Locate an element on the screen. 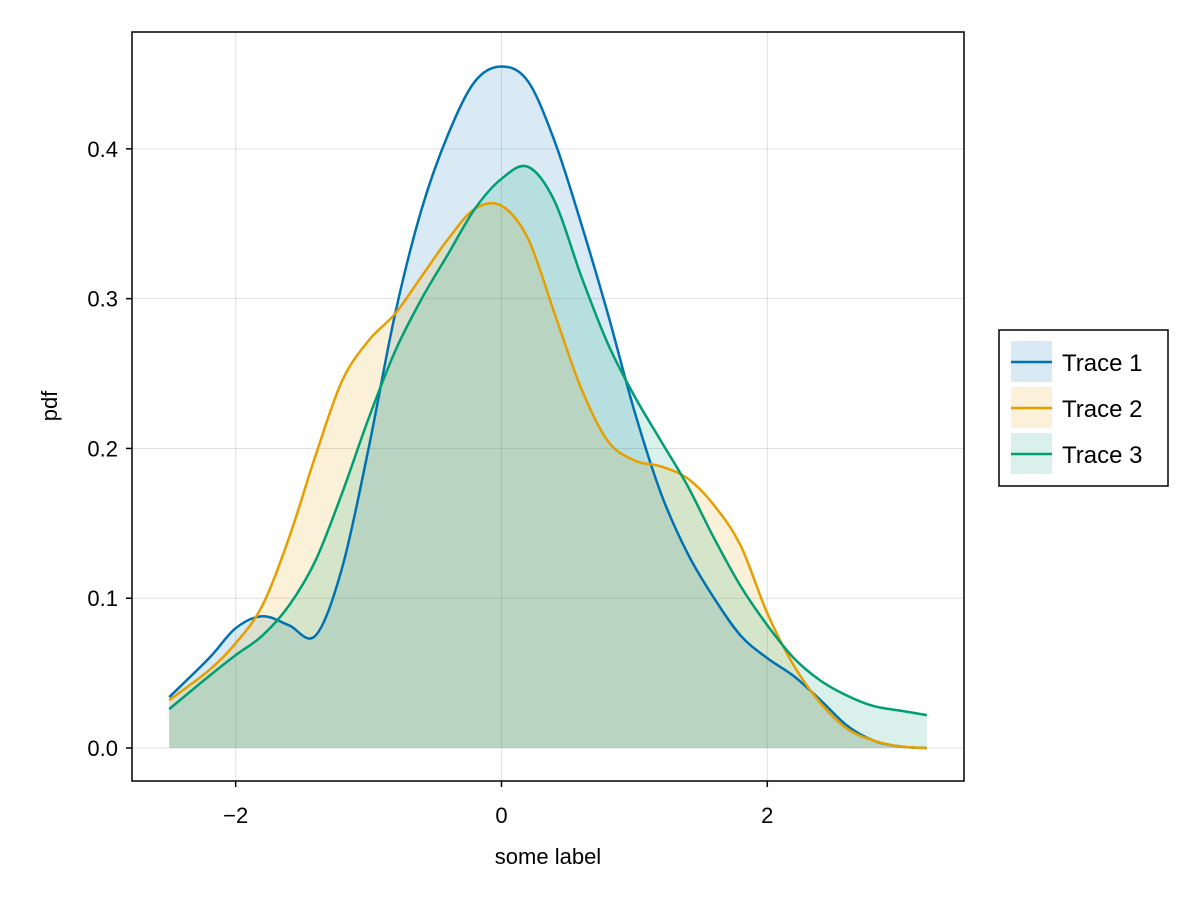 The image size is (1200, 905). x-axis-label: some label is located at coordinates (548, 856).